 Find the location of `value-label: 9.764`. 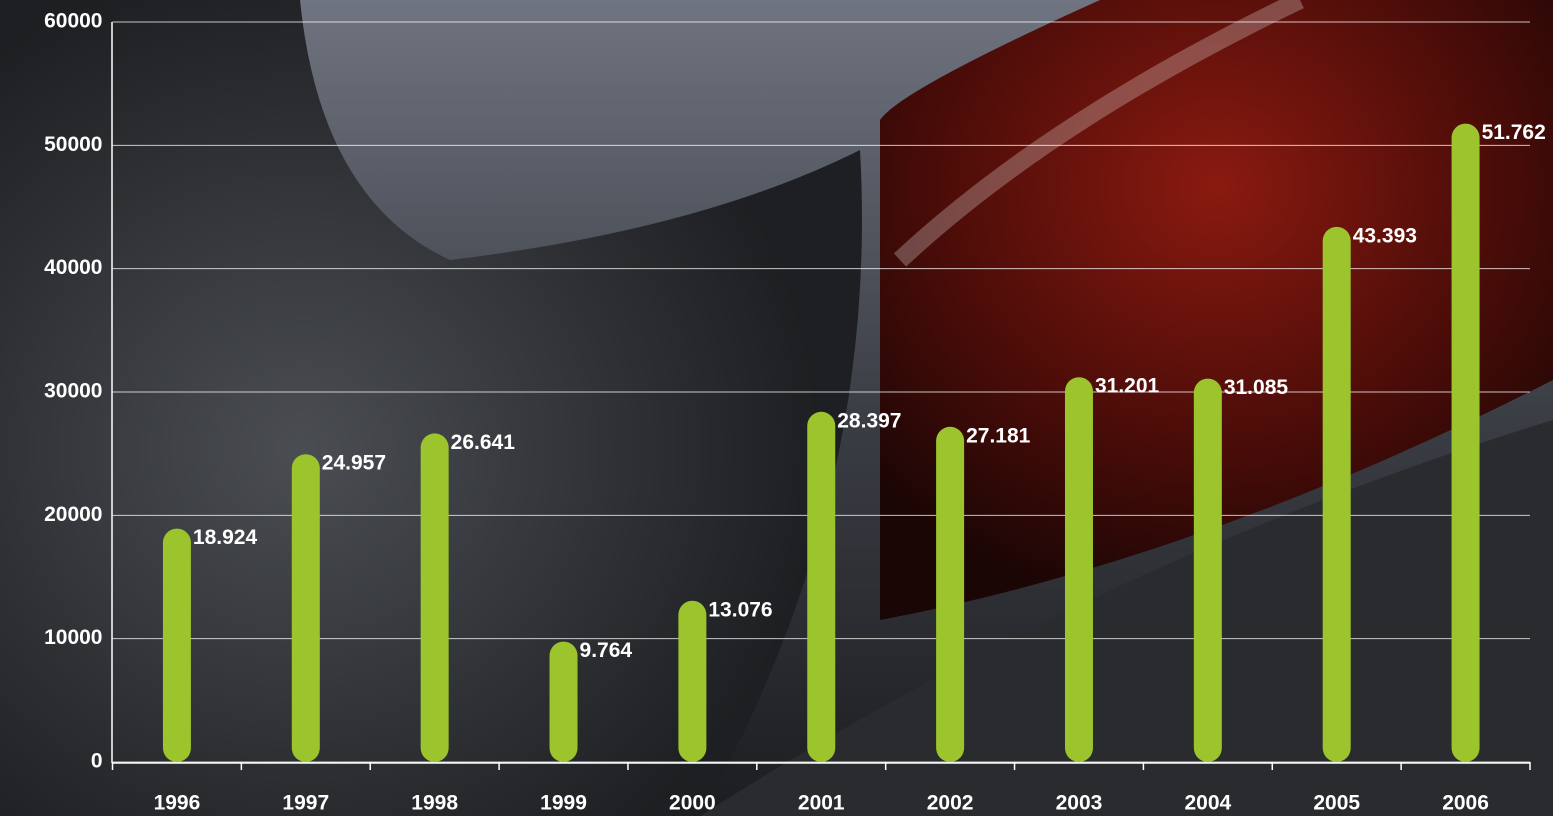

value-label: 9.764 is located at coordinates (606, 650).